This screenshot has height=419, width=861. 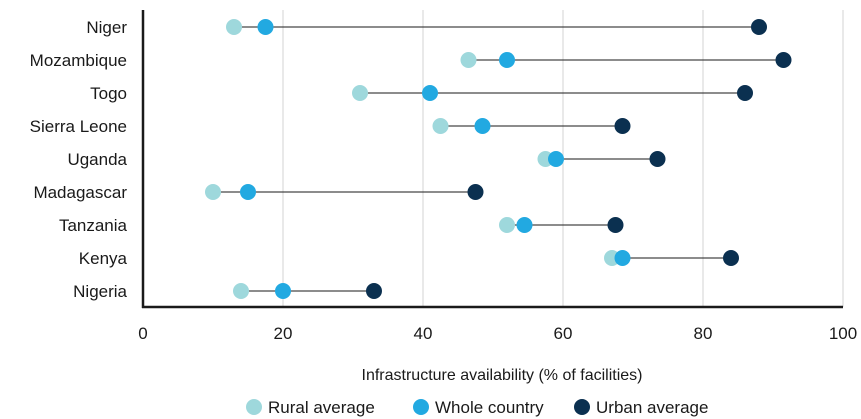 I want to click on category-label-7: Kenya, so click(x=103, y=258).